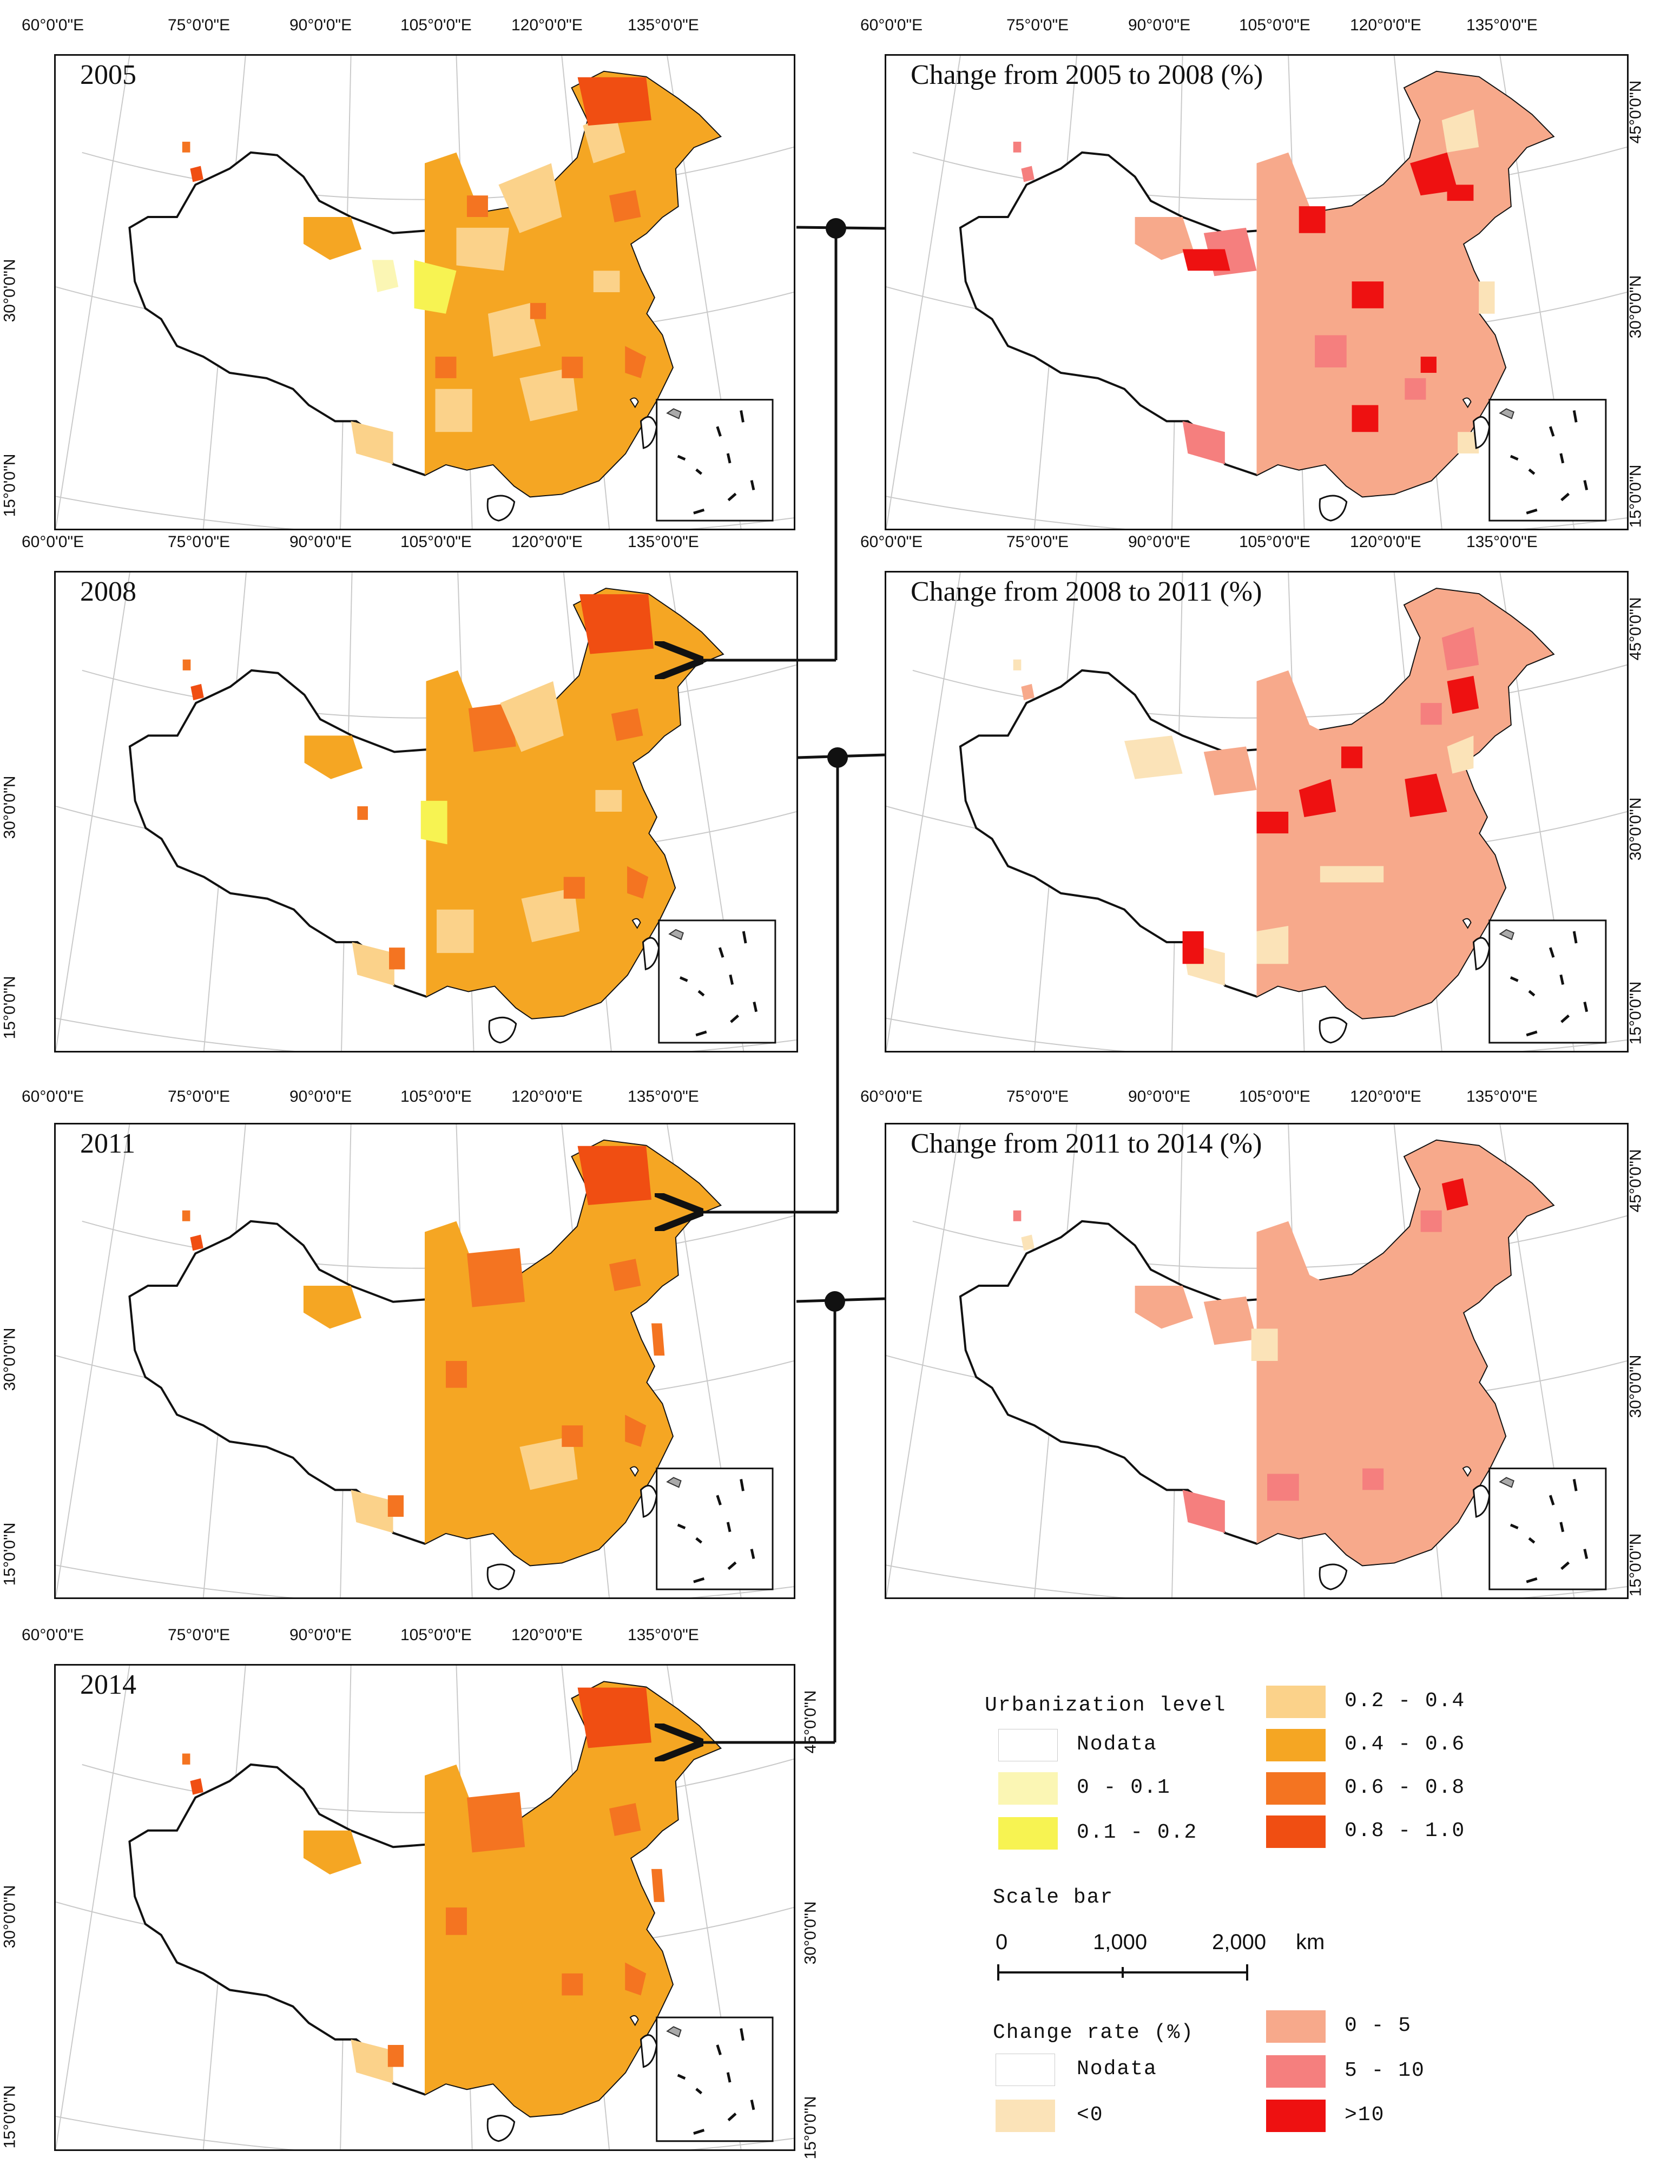 The width and height of the screenshot is (1680, 2184). Describe the element at coordinates (108, 75) in the screenshot. I see `panel-title: 2005` at that location.